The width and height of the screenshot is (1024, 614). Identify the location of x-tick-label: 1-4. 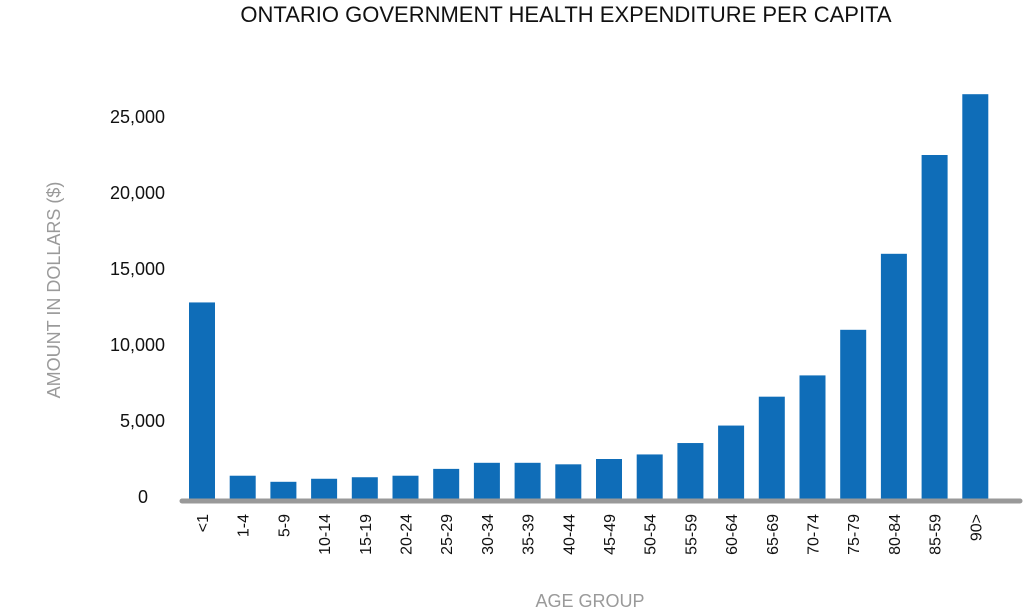
(244, 525).